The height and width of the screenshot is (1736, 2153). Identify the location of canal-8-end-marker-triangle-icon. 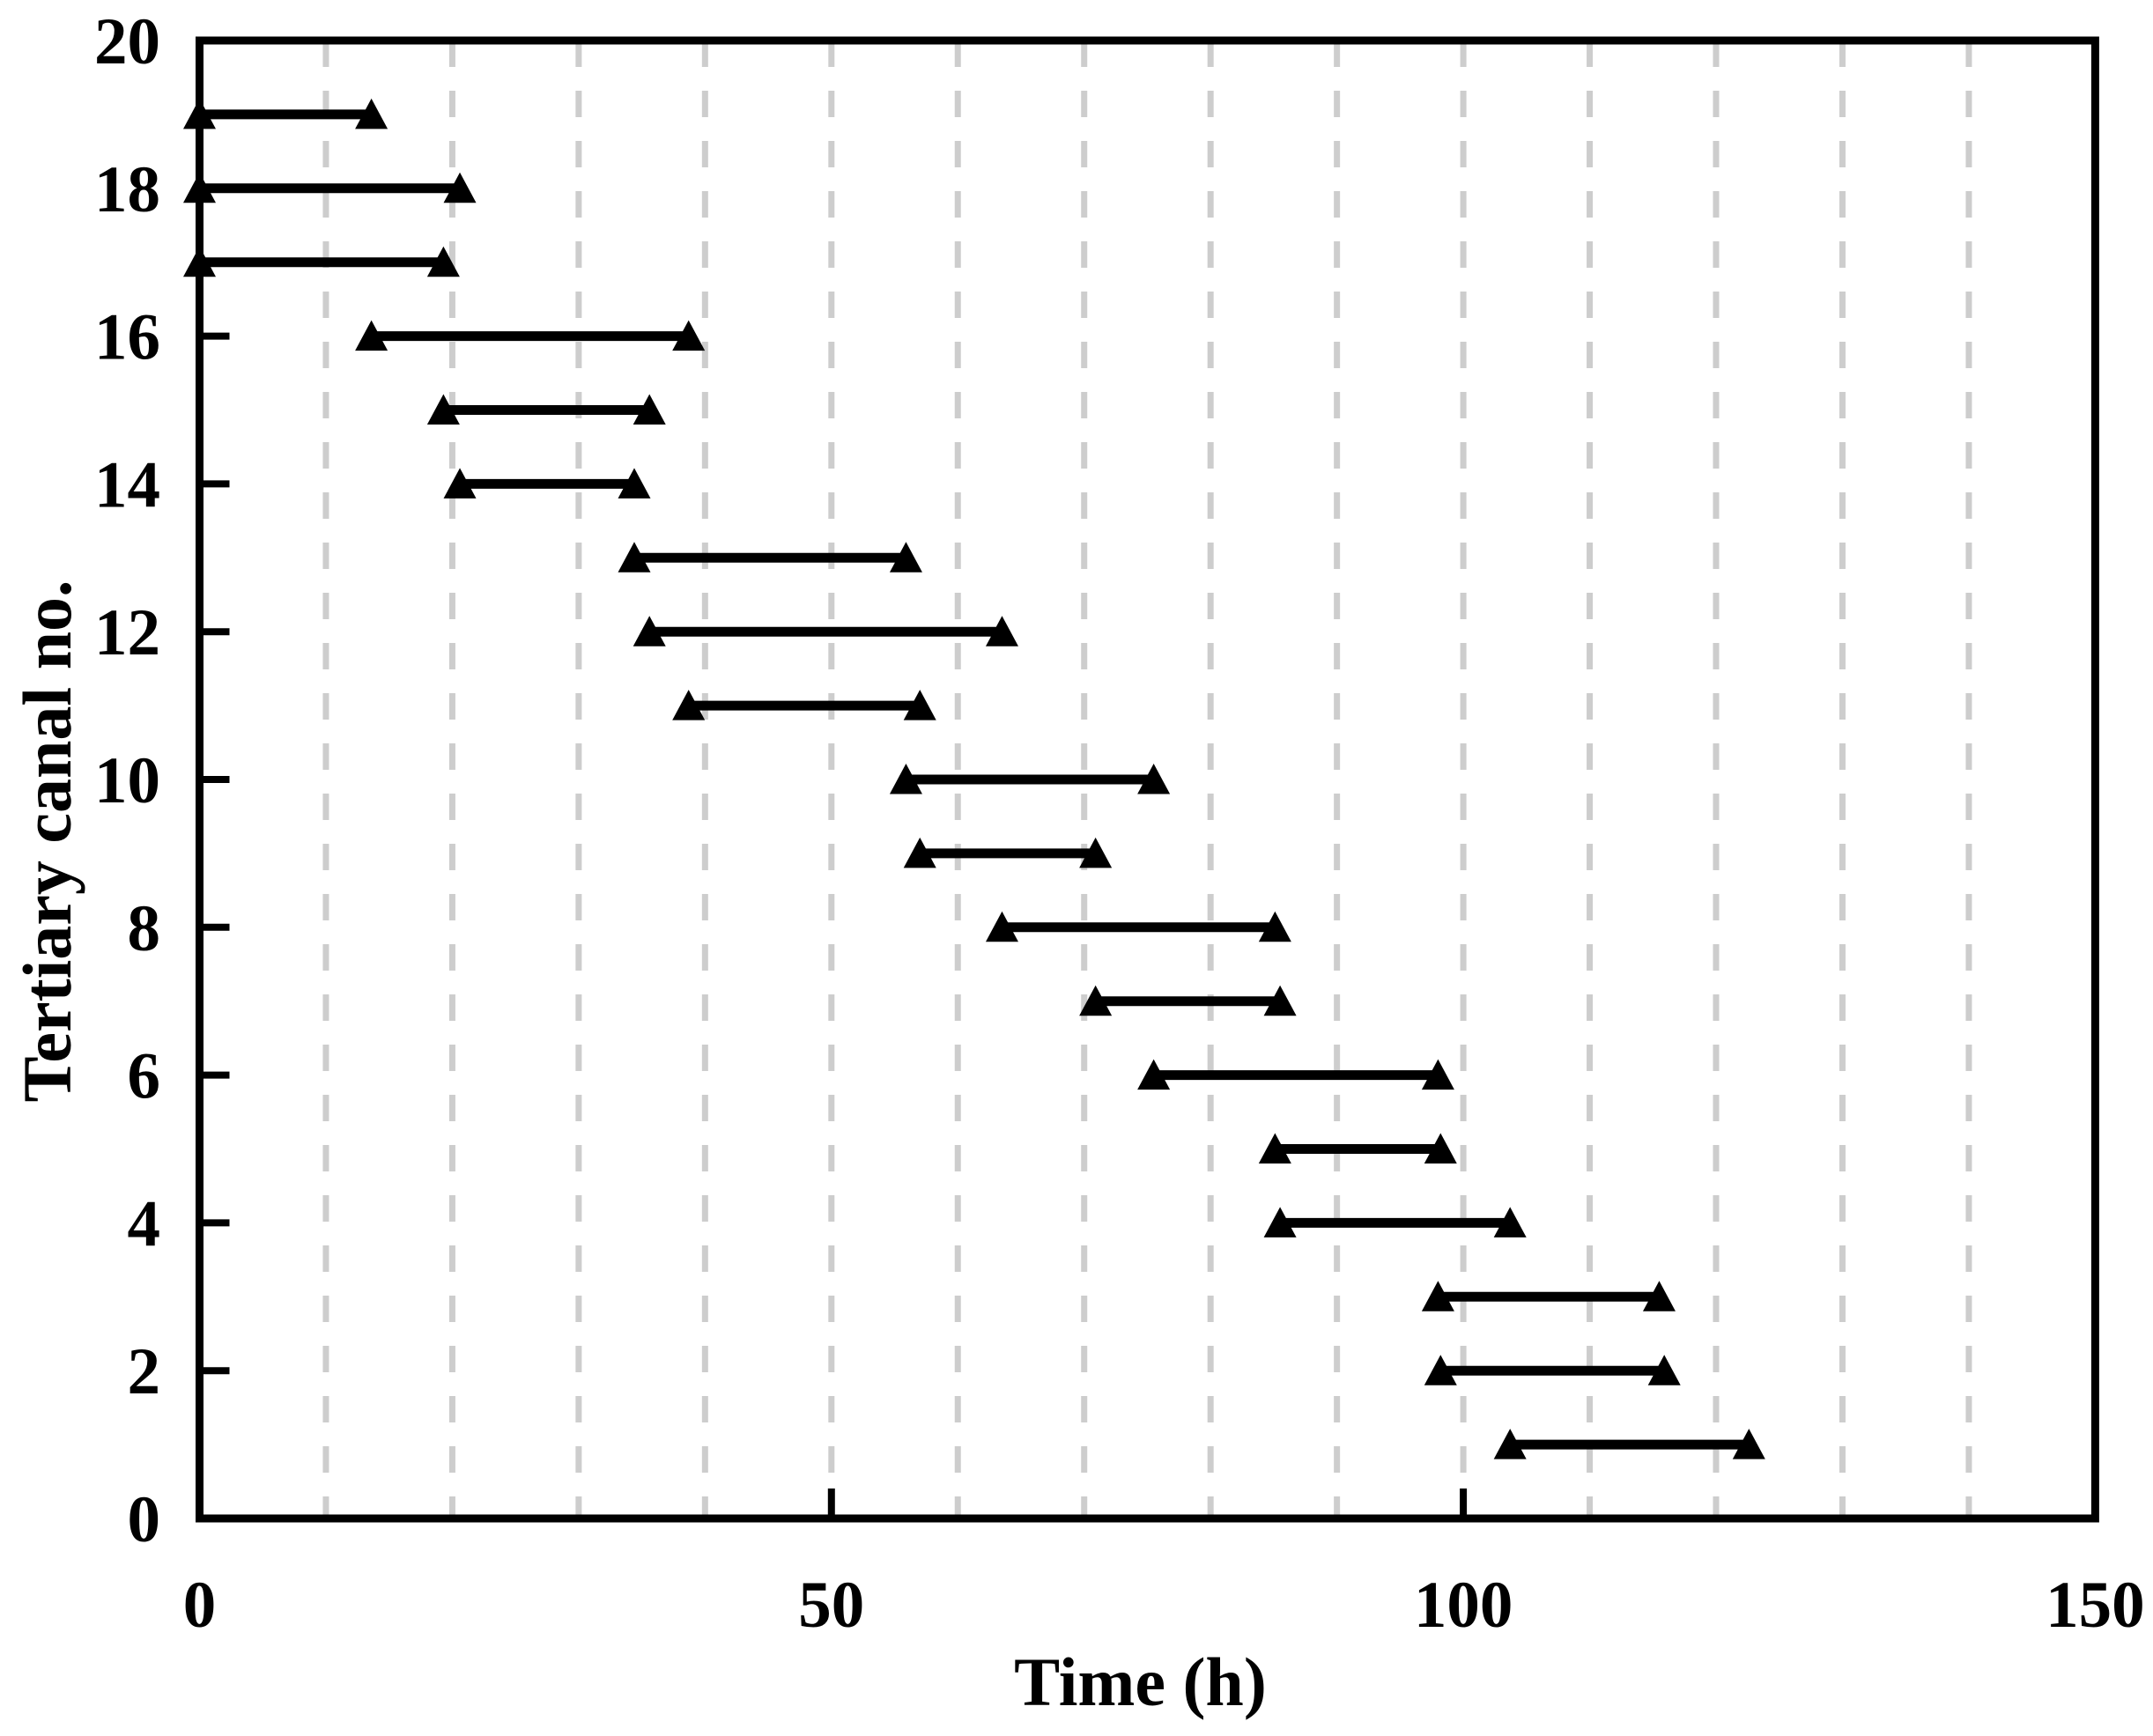
(1274, 926).